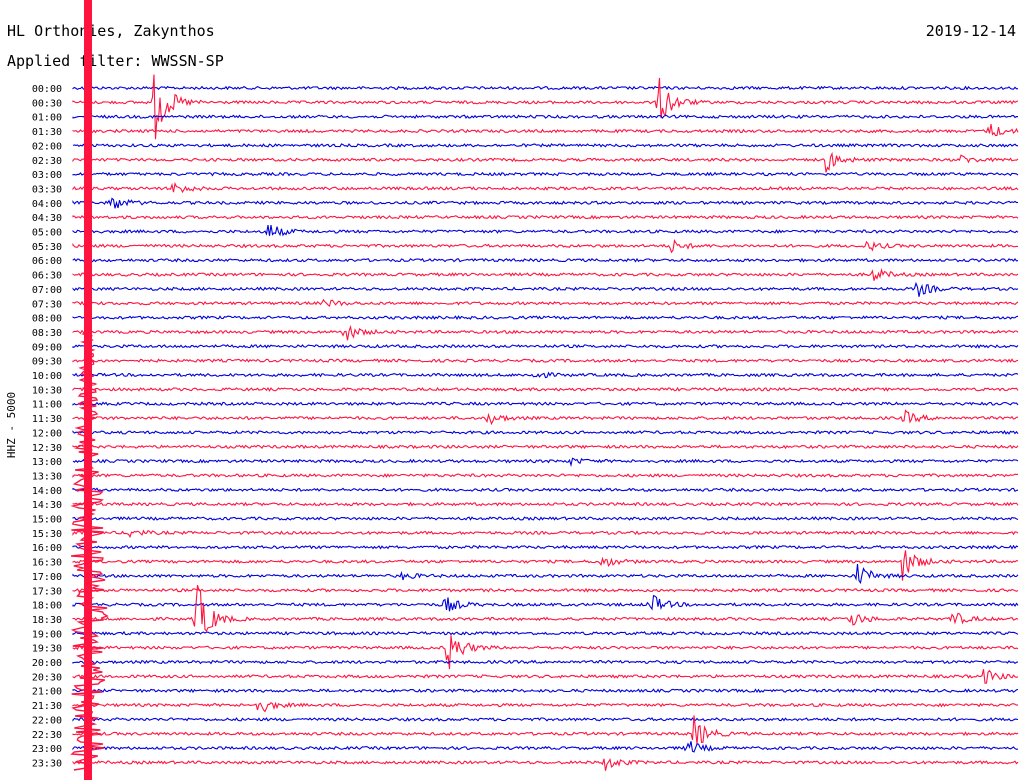 The image size is (1024, 780). Describe the element at coordinates (47, 692) in the screenshot. I see `row-label: 21:00` at that location.